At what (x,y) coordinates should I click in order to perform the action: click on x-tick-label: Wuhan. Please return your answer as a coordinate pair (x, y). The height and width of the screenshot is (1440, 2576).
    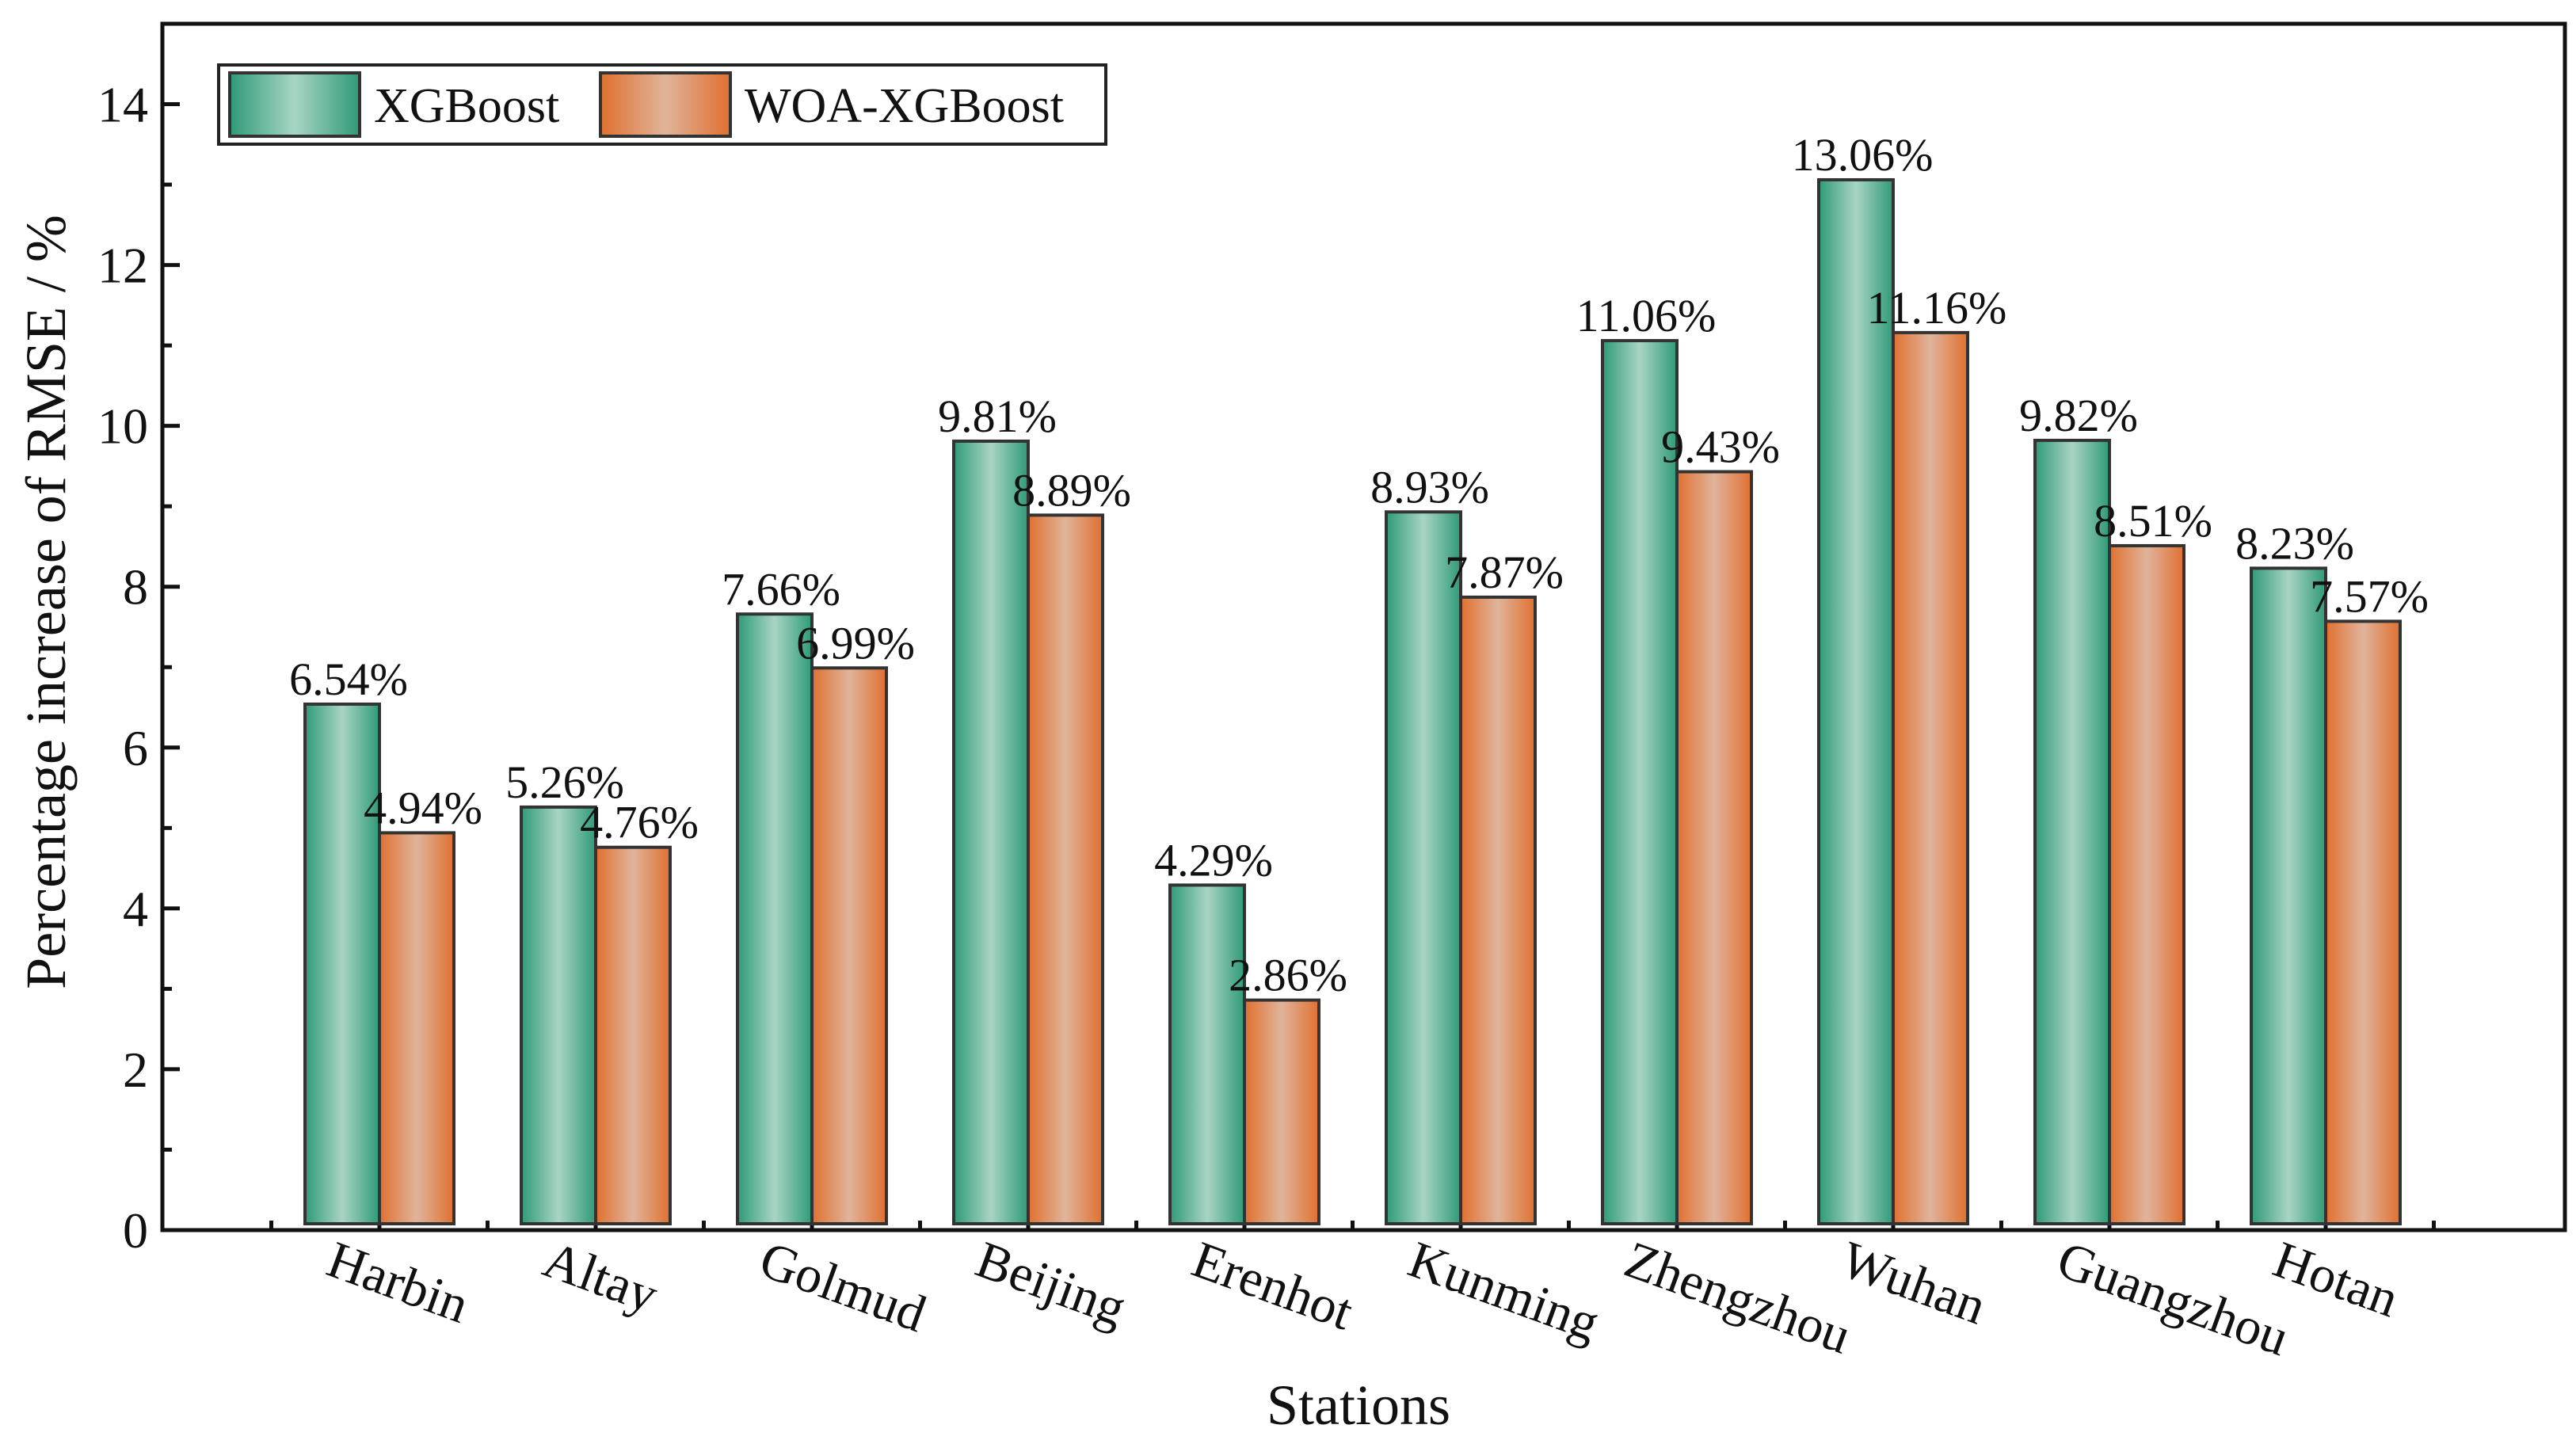
    Looking at the image, I should click on (1914, 1282).